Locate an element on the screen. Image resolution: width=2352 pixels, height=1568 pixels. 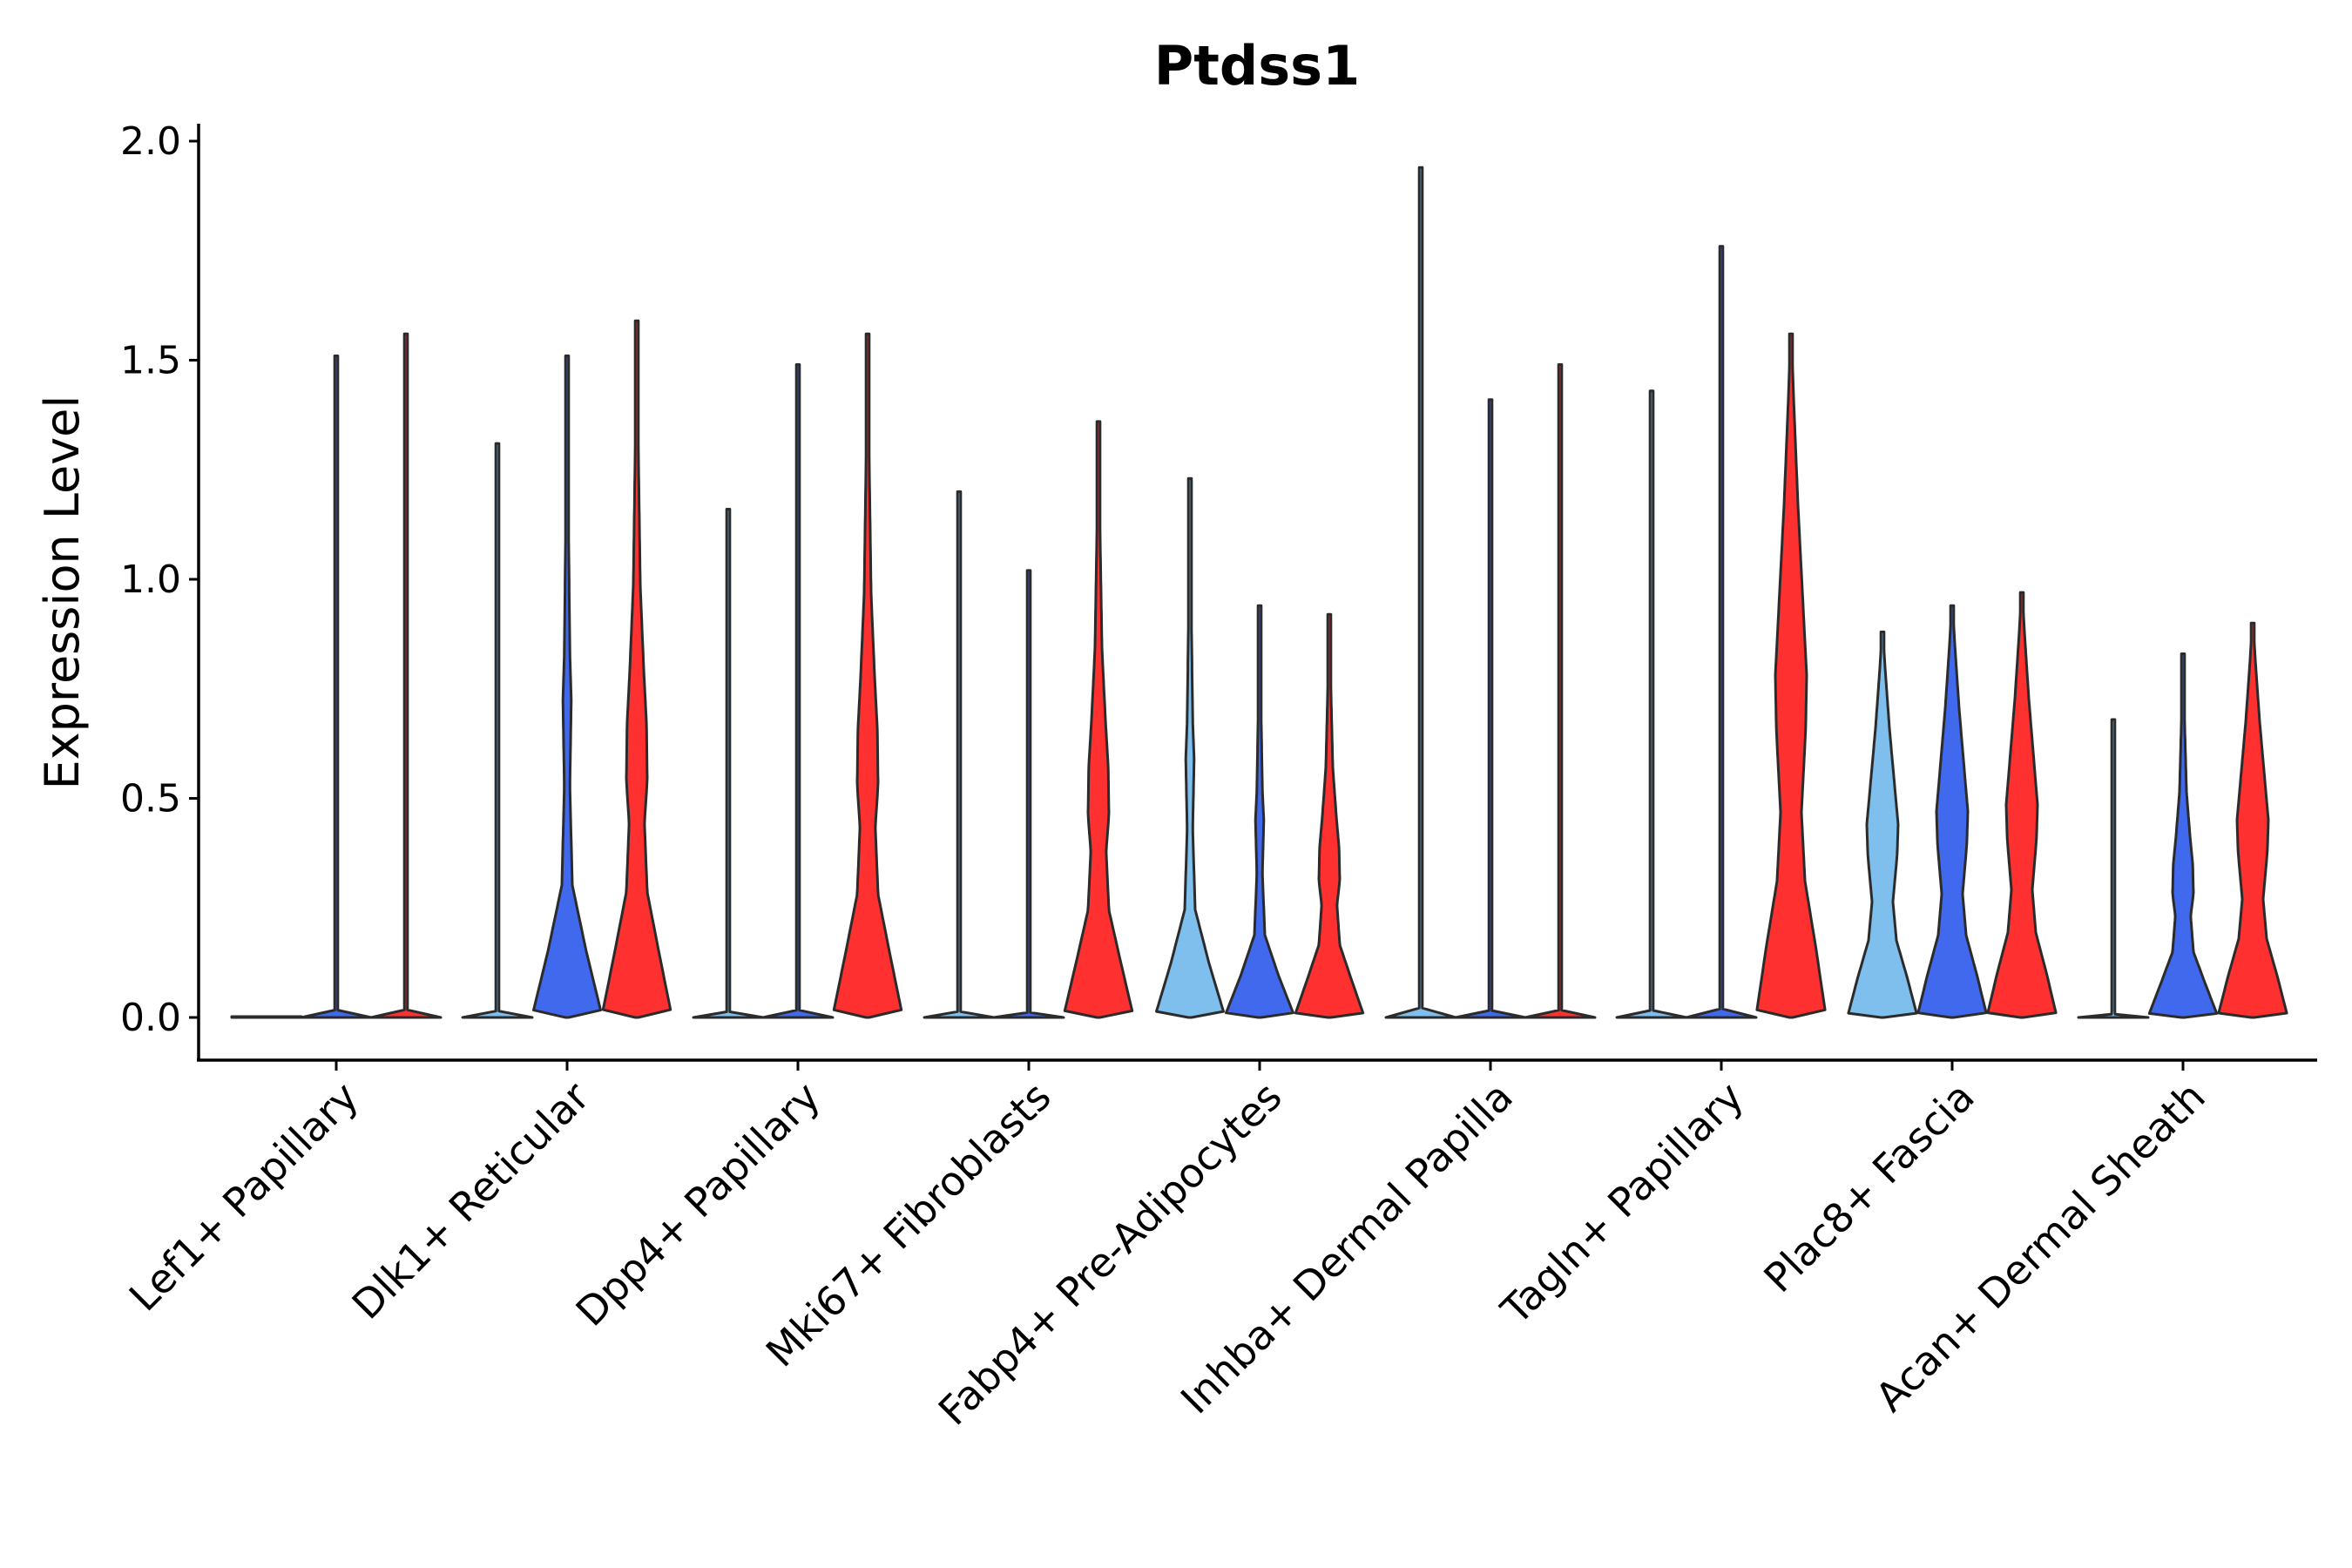
x-tick-label: Dpp4+ Papillary is located at coordinates (698, 1204).